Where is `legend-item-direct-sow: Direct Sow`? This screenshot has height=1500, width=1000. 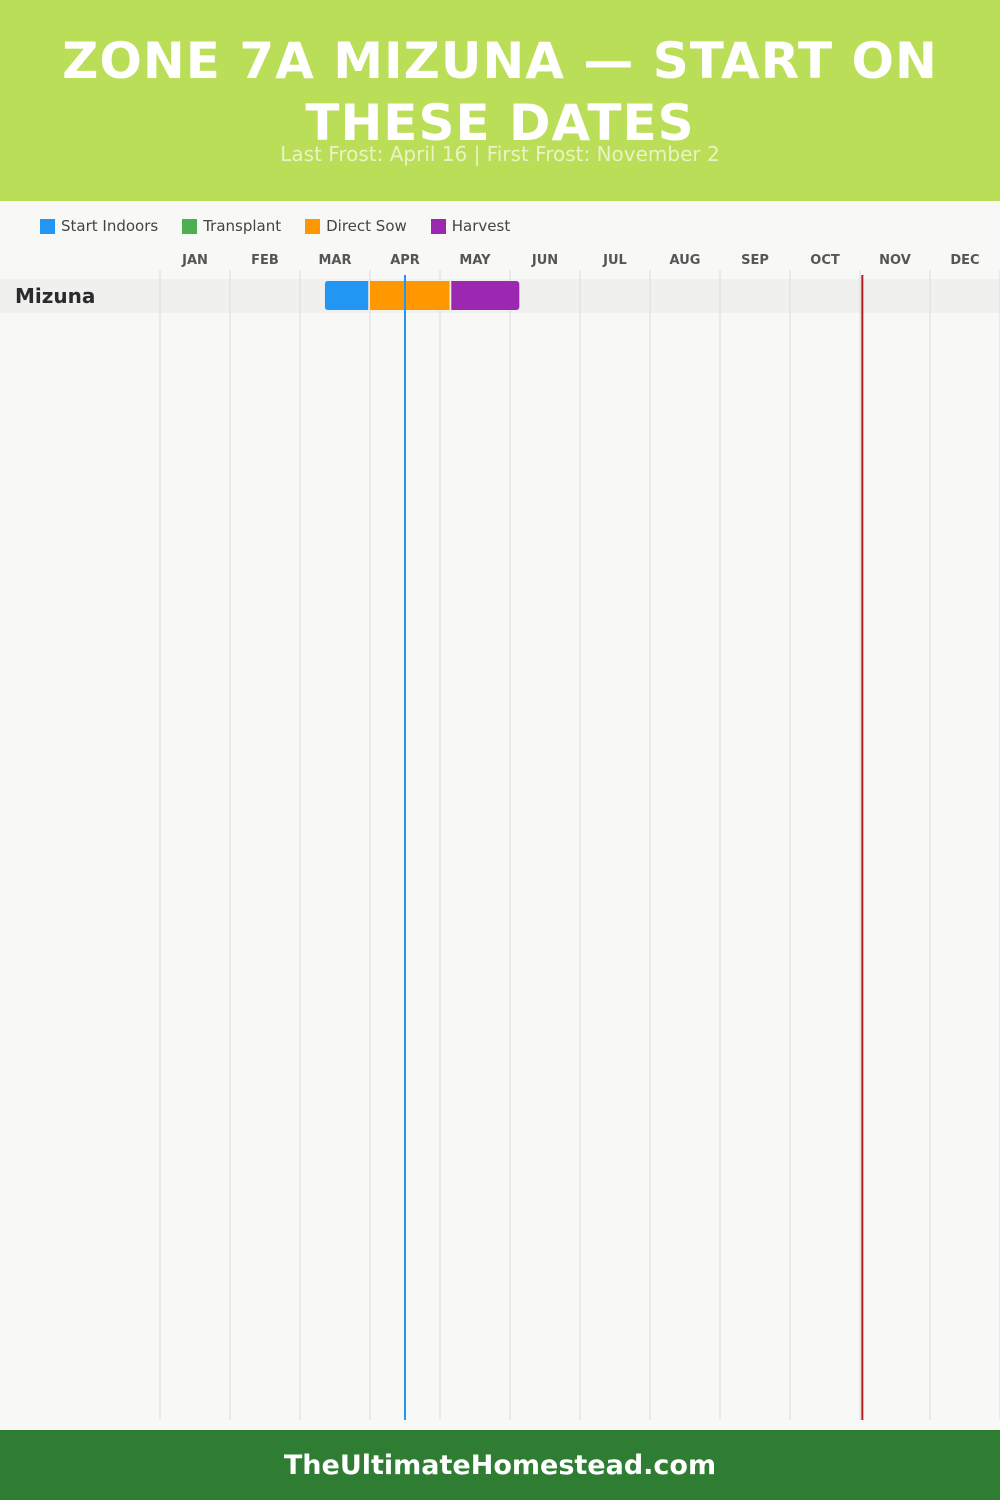
legend-item-direct-sow: Direct Sow is located at coordinates (356, 226).